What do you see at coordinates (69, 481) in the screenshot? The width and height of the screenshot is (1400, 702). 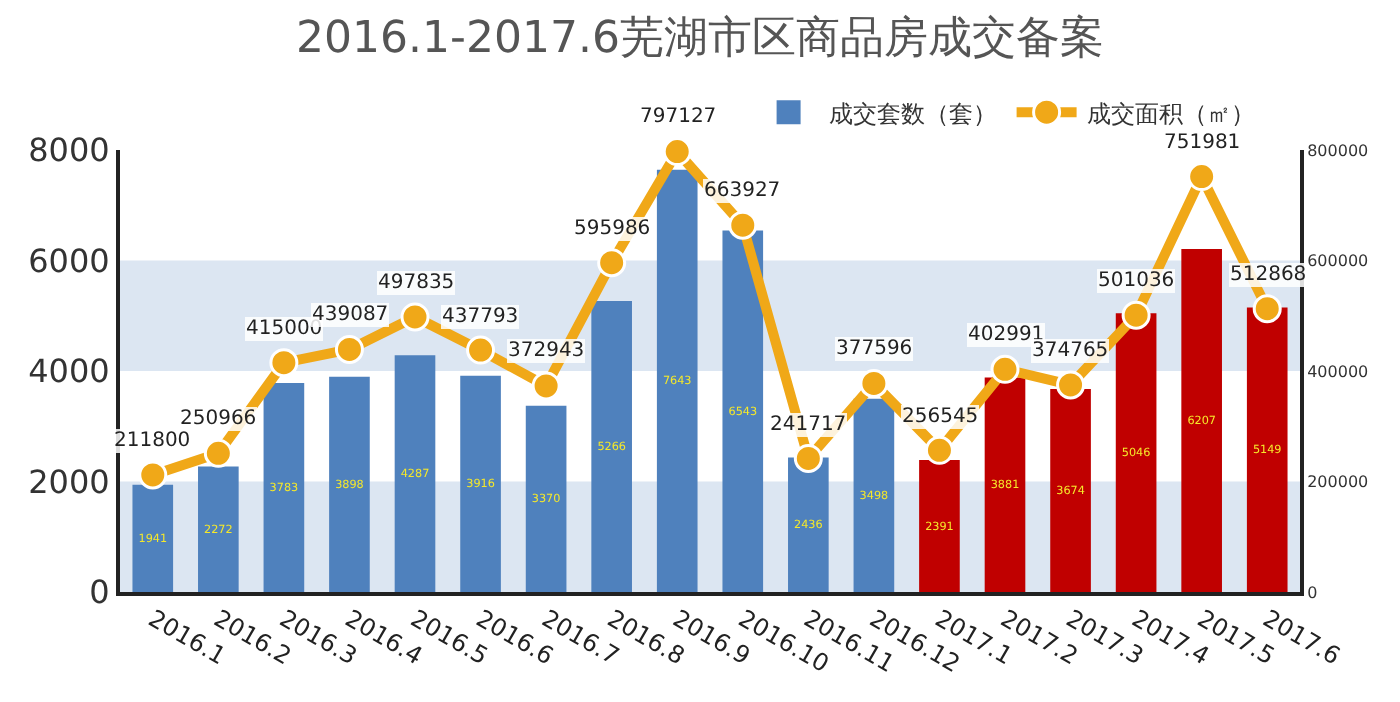 I see `y-tick-label: 2000` at bounding box center [69, 481].